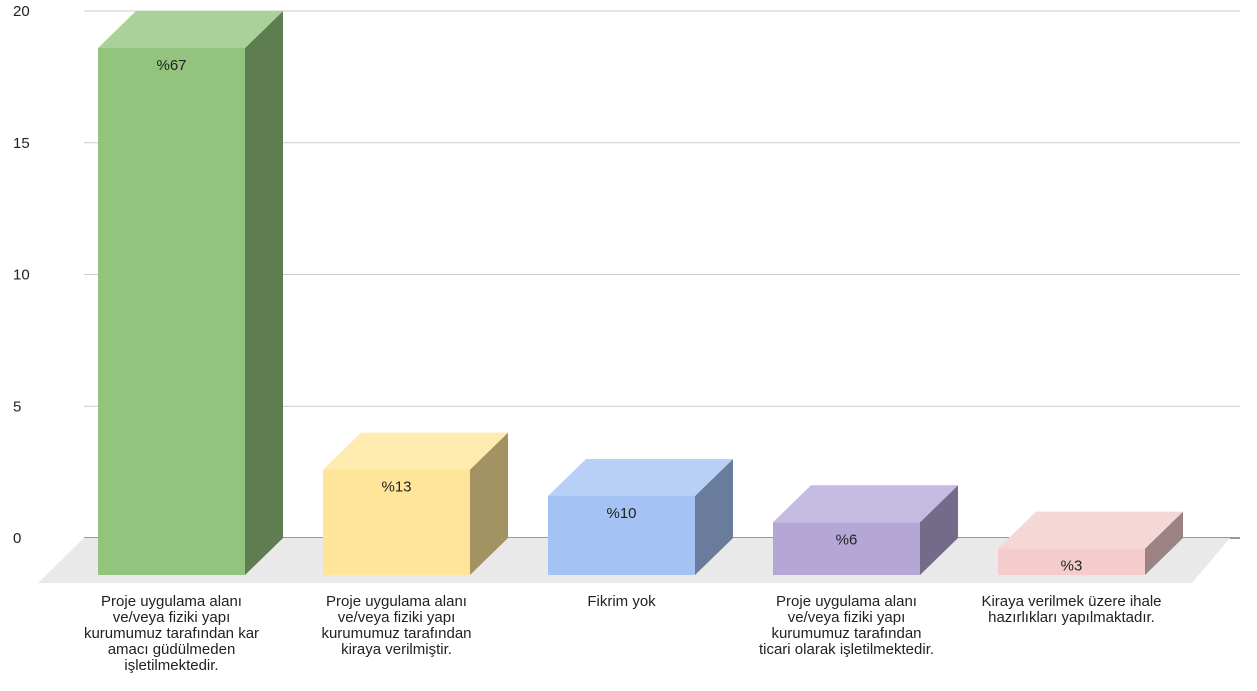 Image resolution: width=1257 pixels, height=691 pixels. I want to click on x-category-label-line: amacı güdülmeden, so click(172, 649).